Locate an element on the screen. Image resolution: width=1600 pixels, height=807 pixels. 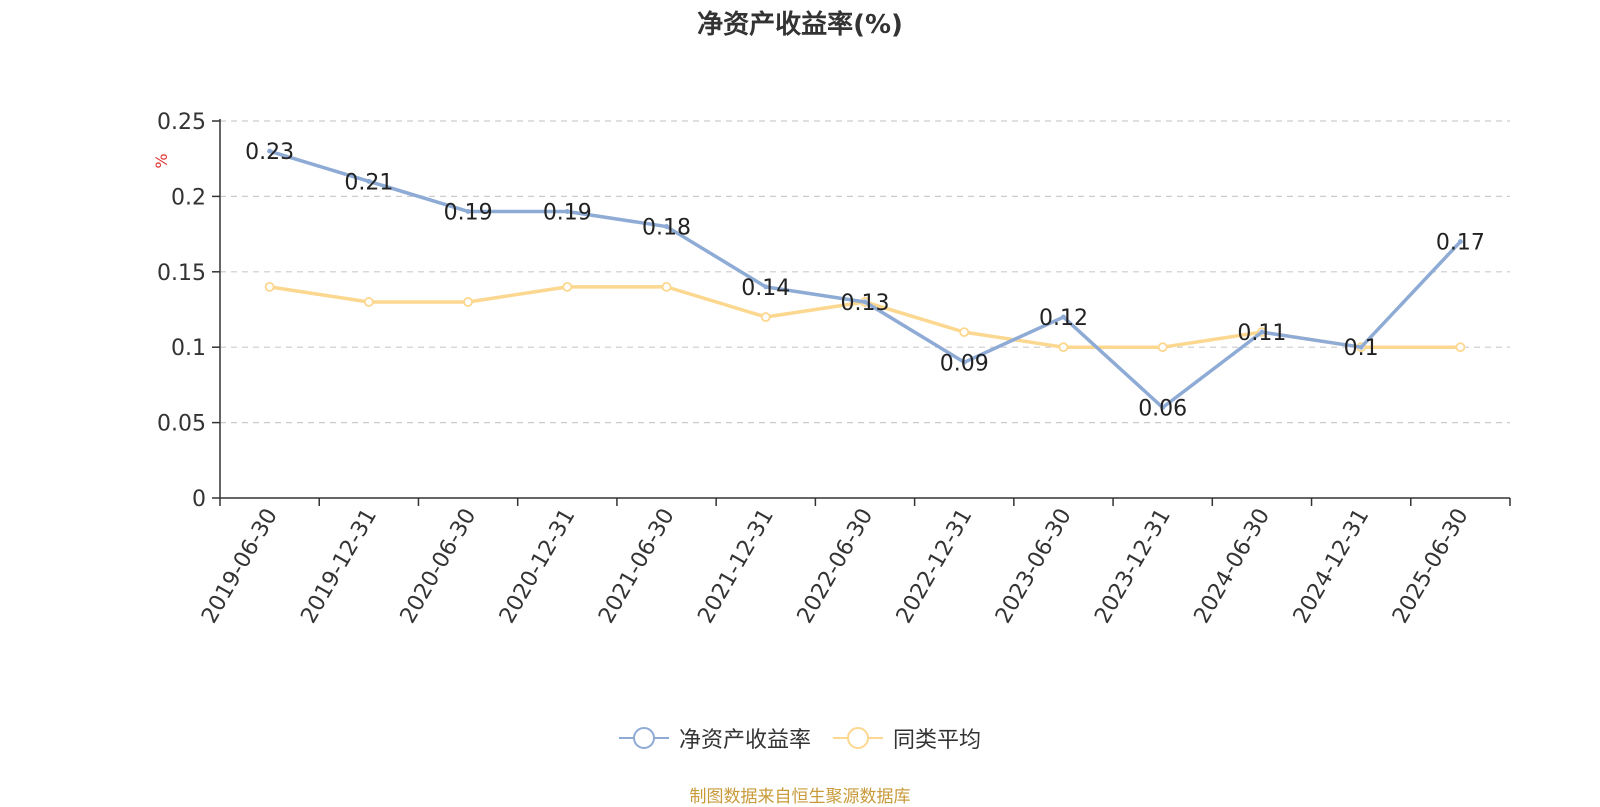
data-label-roe: 0.21 is located at coordinates (368, 182).